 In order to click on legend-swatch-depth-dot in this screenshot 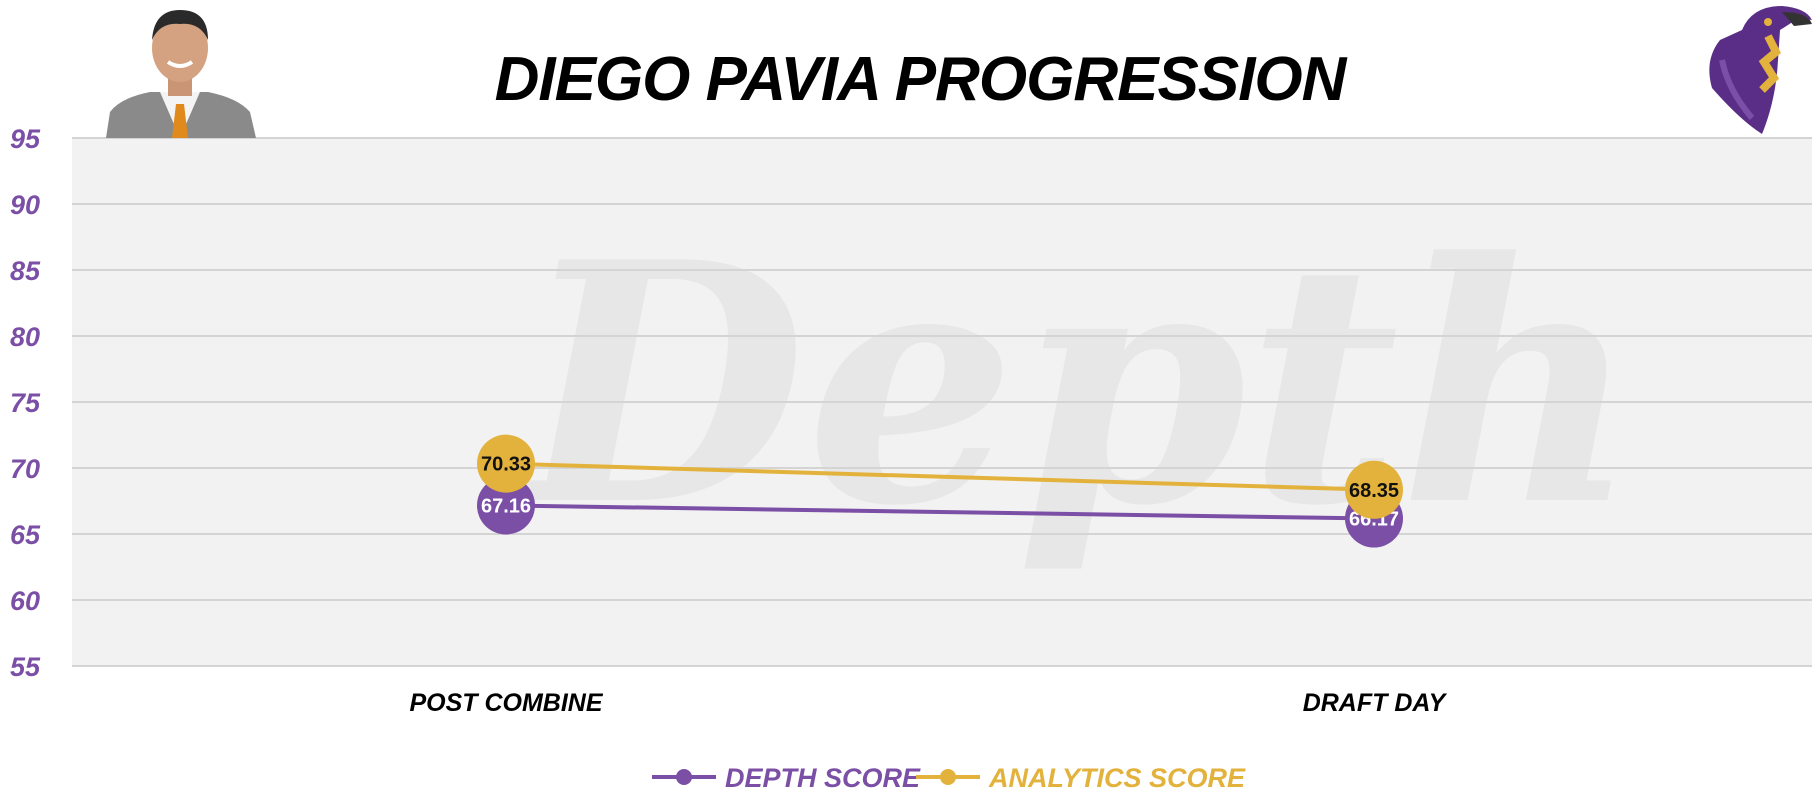, I will do `click(684, 777)`.